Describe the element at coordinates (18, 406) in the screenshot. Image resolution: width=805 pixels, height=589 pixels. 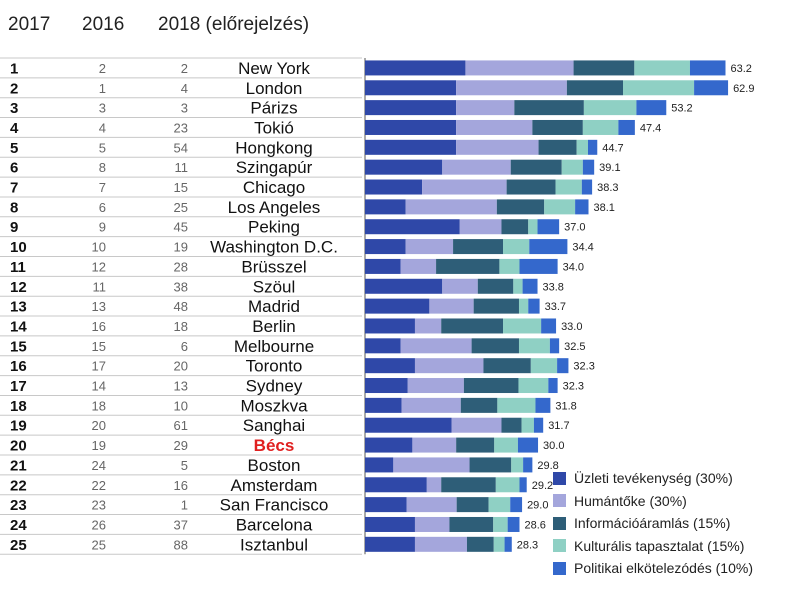
I see `rank-2017: 18` at that location.